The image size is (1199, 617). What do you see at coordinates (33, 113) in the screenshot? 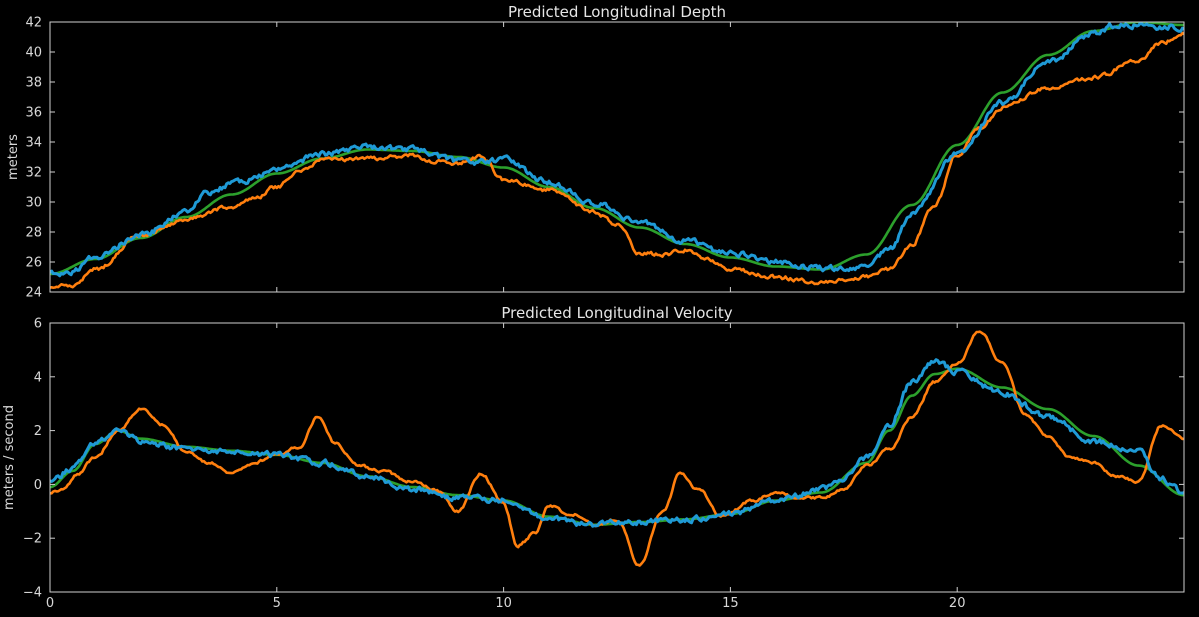
I see `y-tick-label: 36` at bounding box center [33, 113].